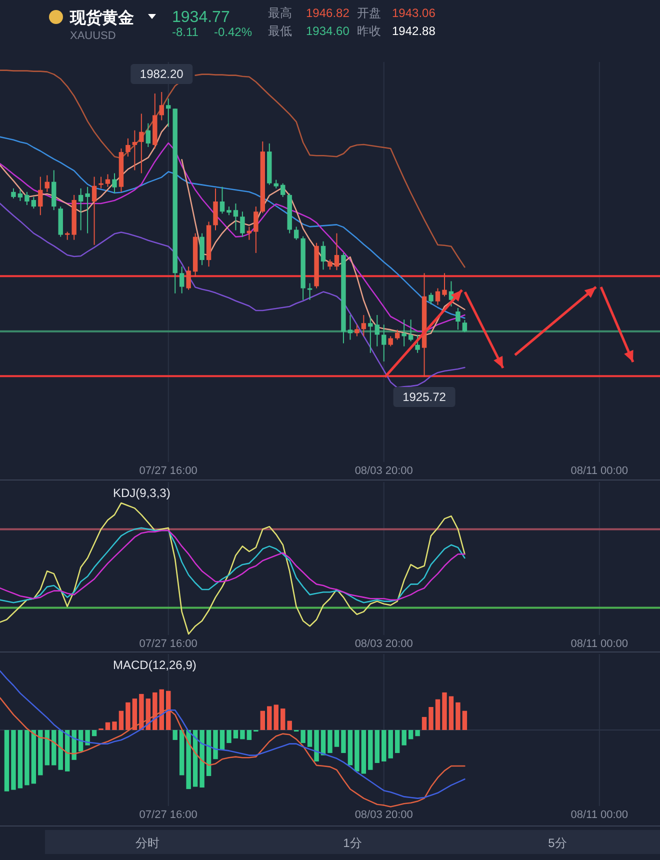  I want to click on text: 开盘, so click(369, 13).